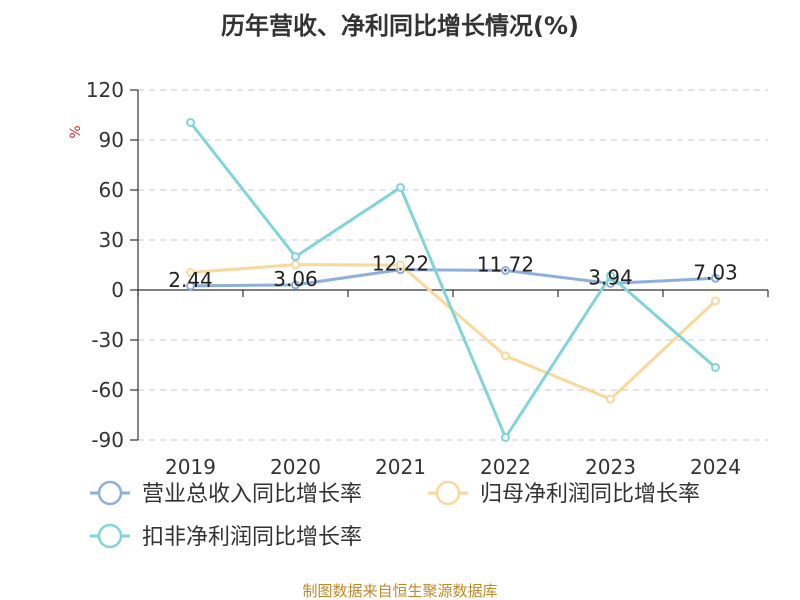 The width and height of the screenshot is (800, 600). Describe the element at coordinates (107, 340) in the screenshot. I see `y-tick-label: -30` at that location.